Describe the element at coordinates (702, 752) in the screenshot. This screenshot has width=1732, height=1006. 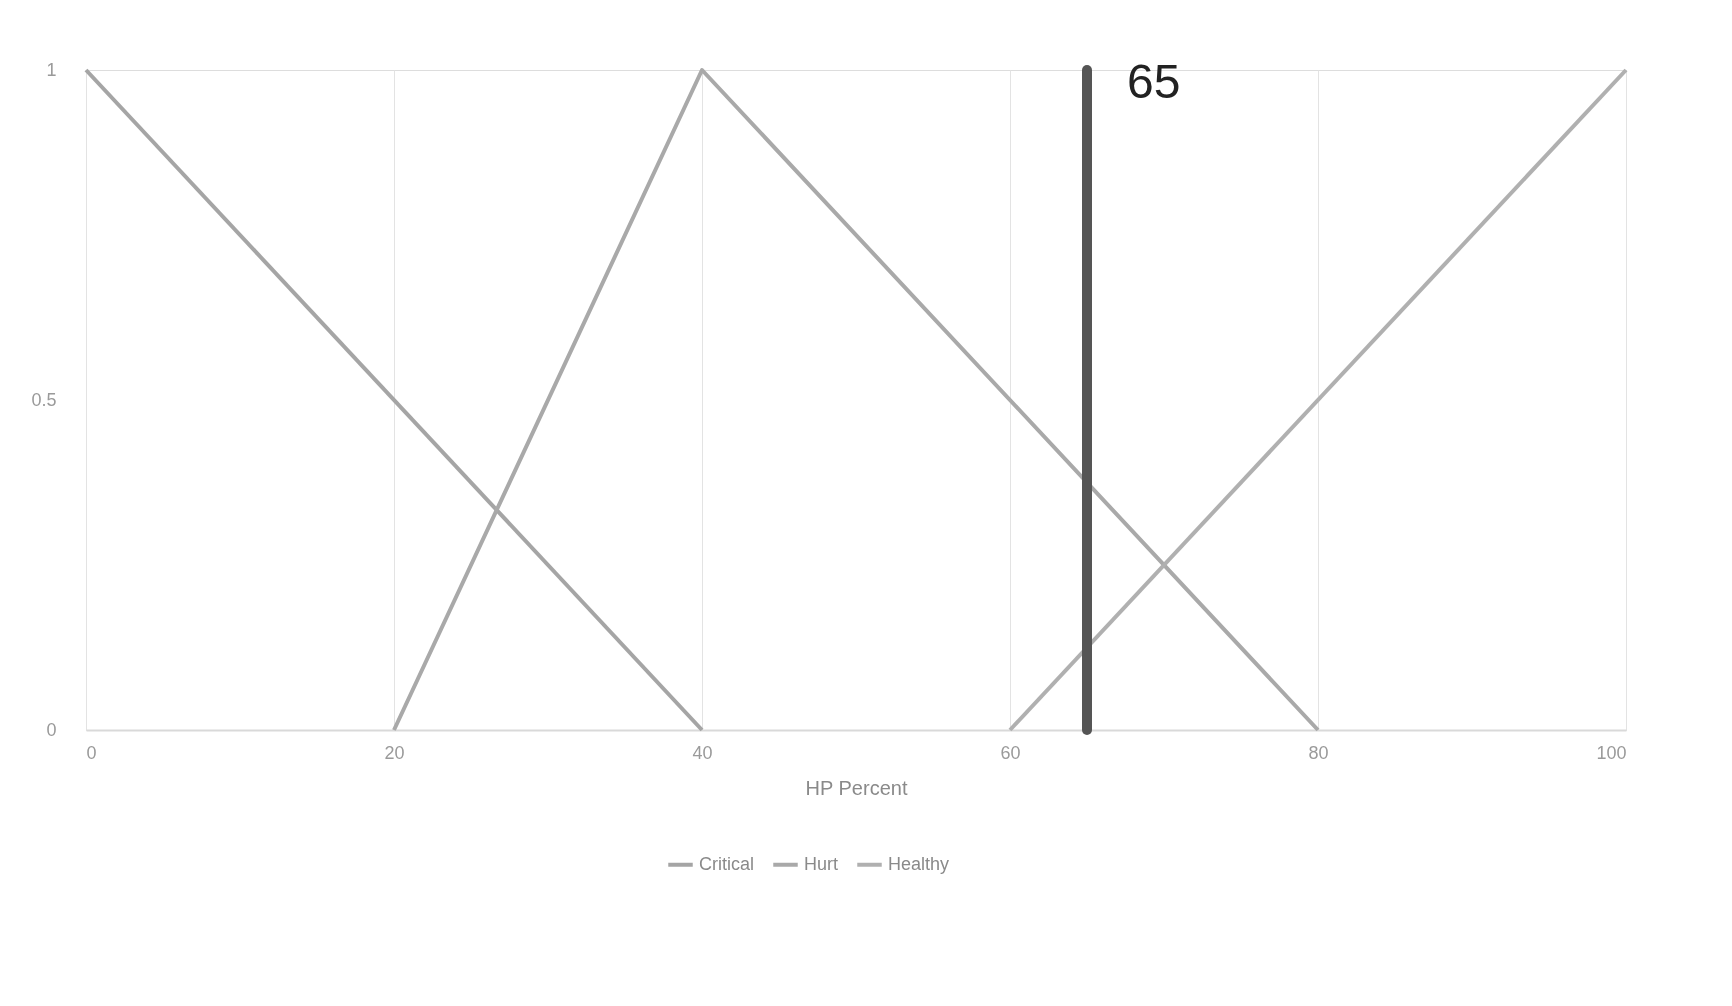
I see `x-tick-label: 40` at that location.